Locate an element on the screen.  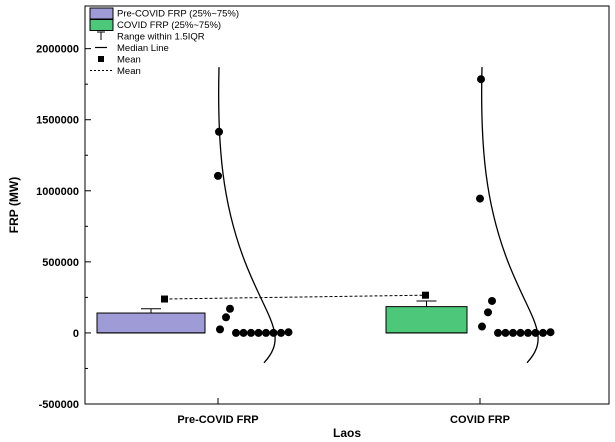
legend-label: Pre-COVID FRP (25%~75%) is located at coordinates (178, 14).